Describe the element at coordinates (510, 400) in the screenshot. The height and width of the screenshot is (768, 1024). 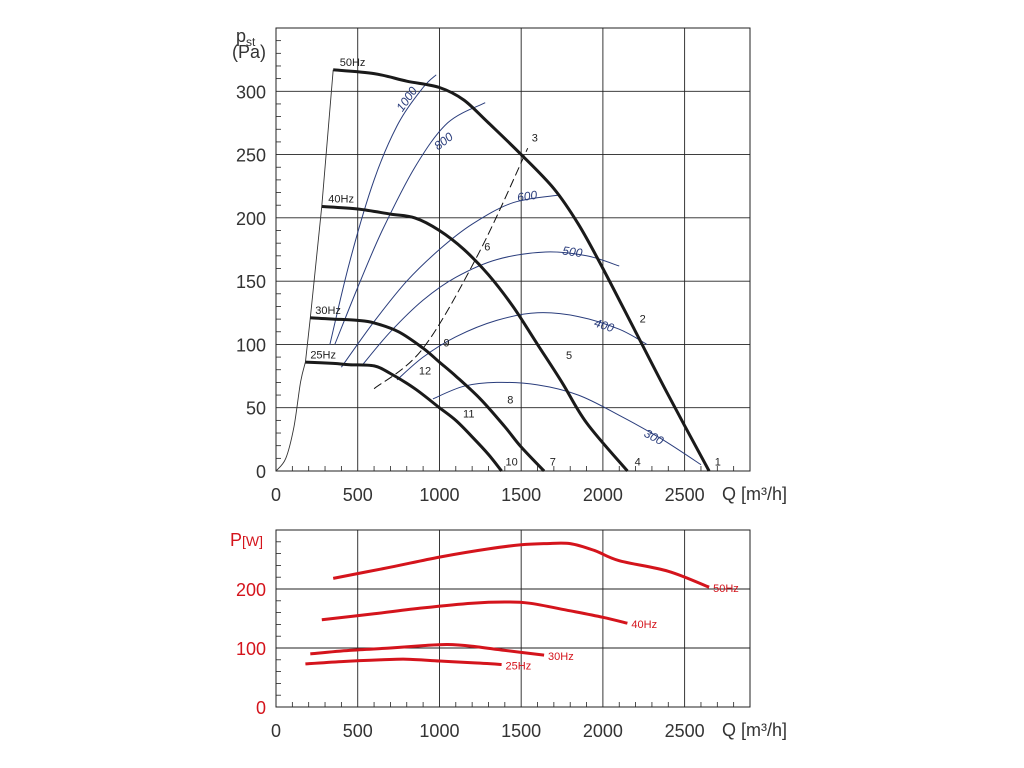
I see `operating-point-label: 8` at that location.